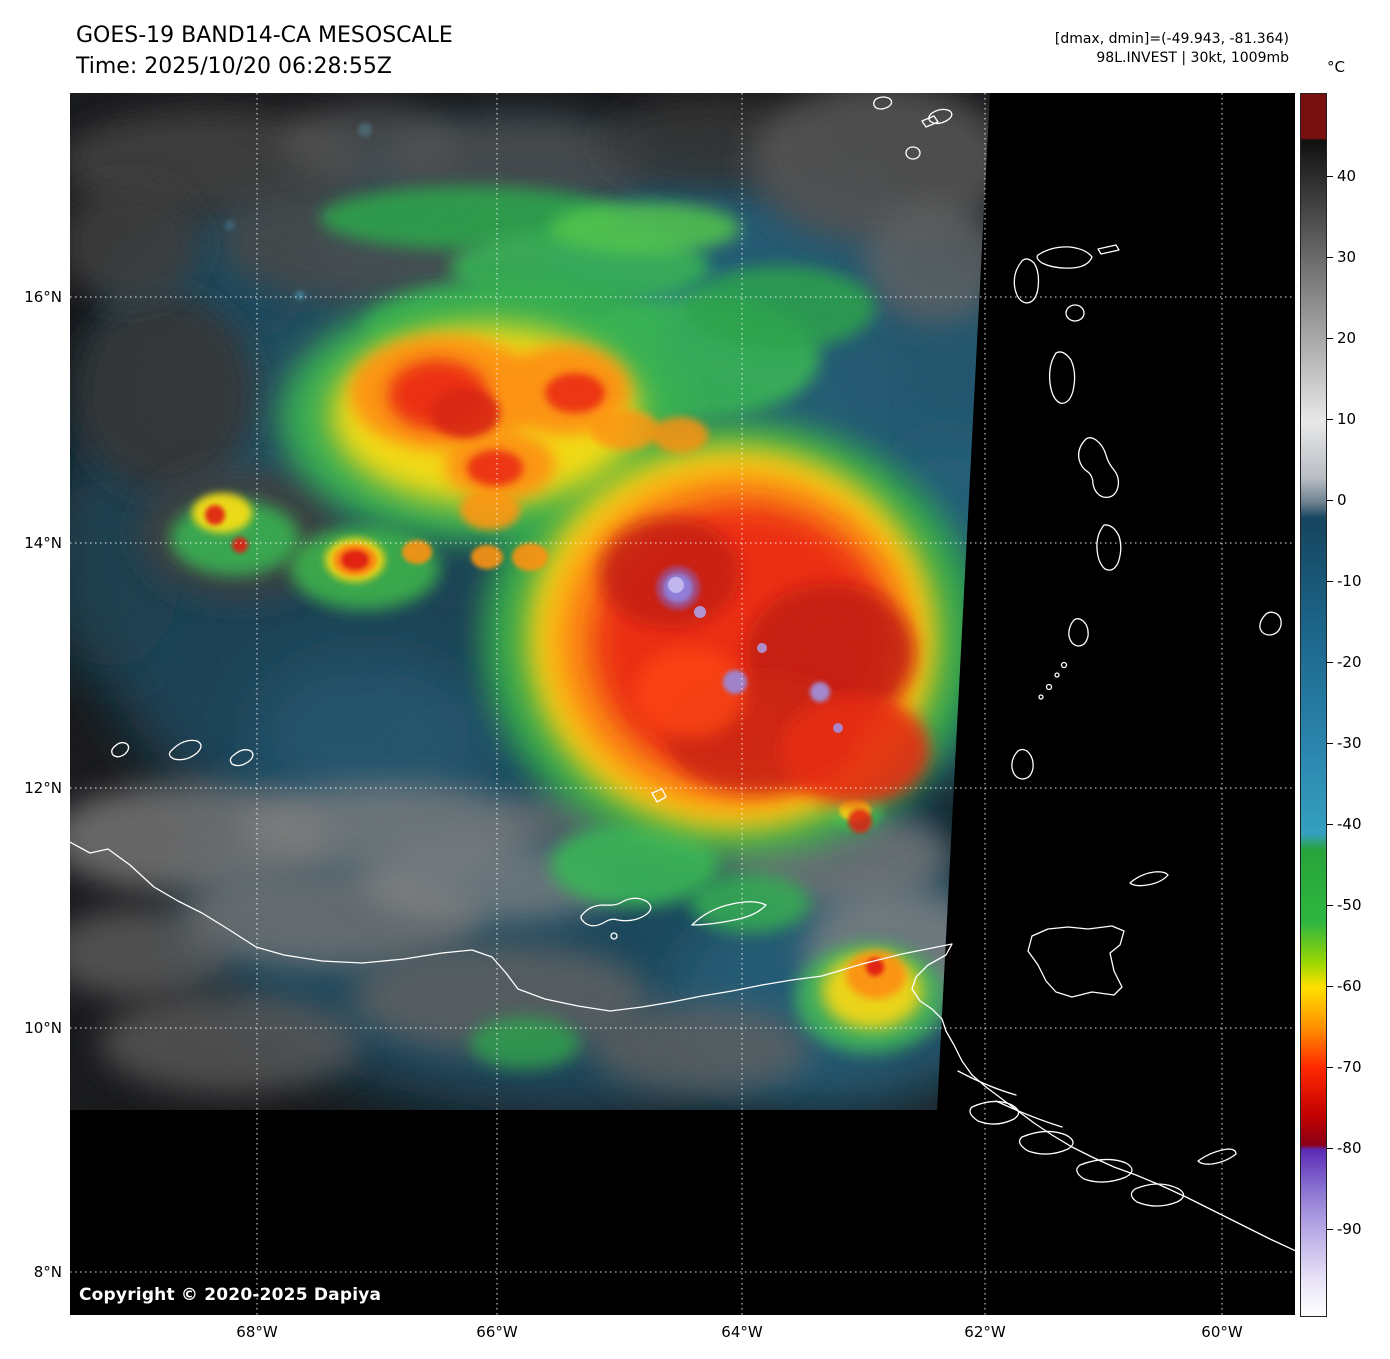  What do you see at coordinates (1171, 39) in the screenshot?
I see `dmax-dmin-readout: [dmax, dmin]=(-49.943, -81.364)` at bounding box center [1171, 39].